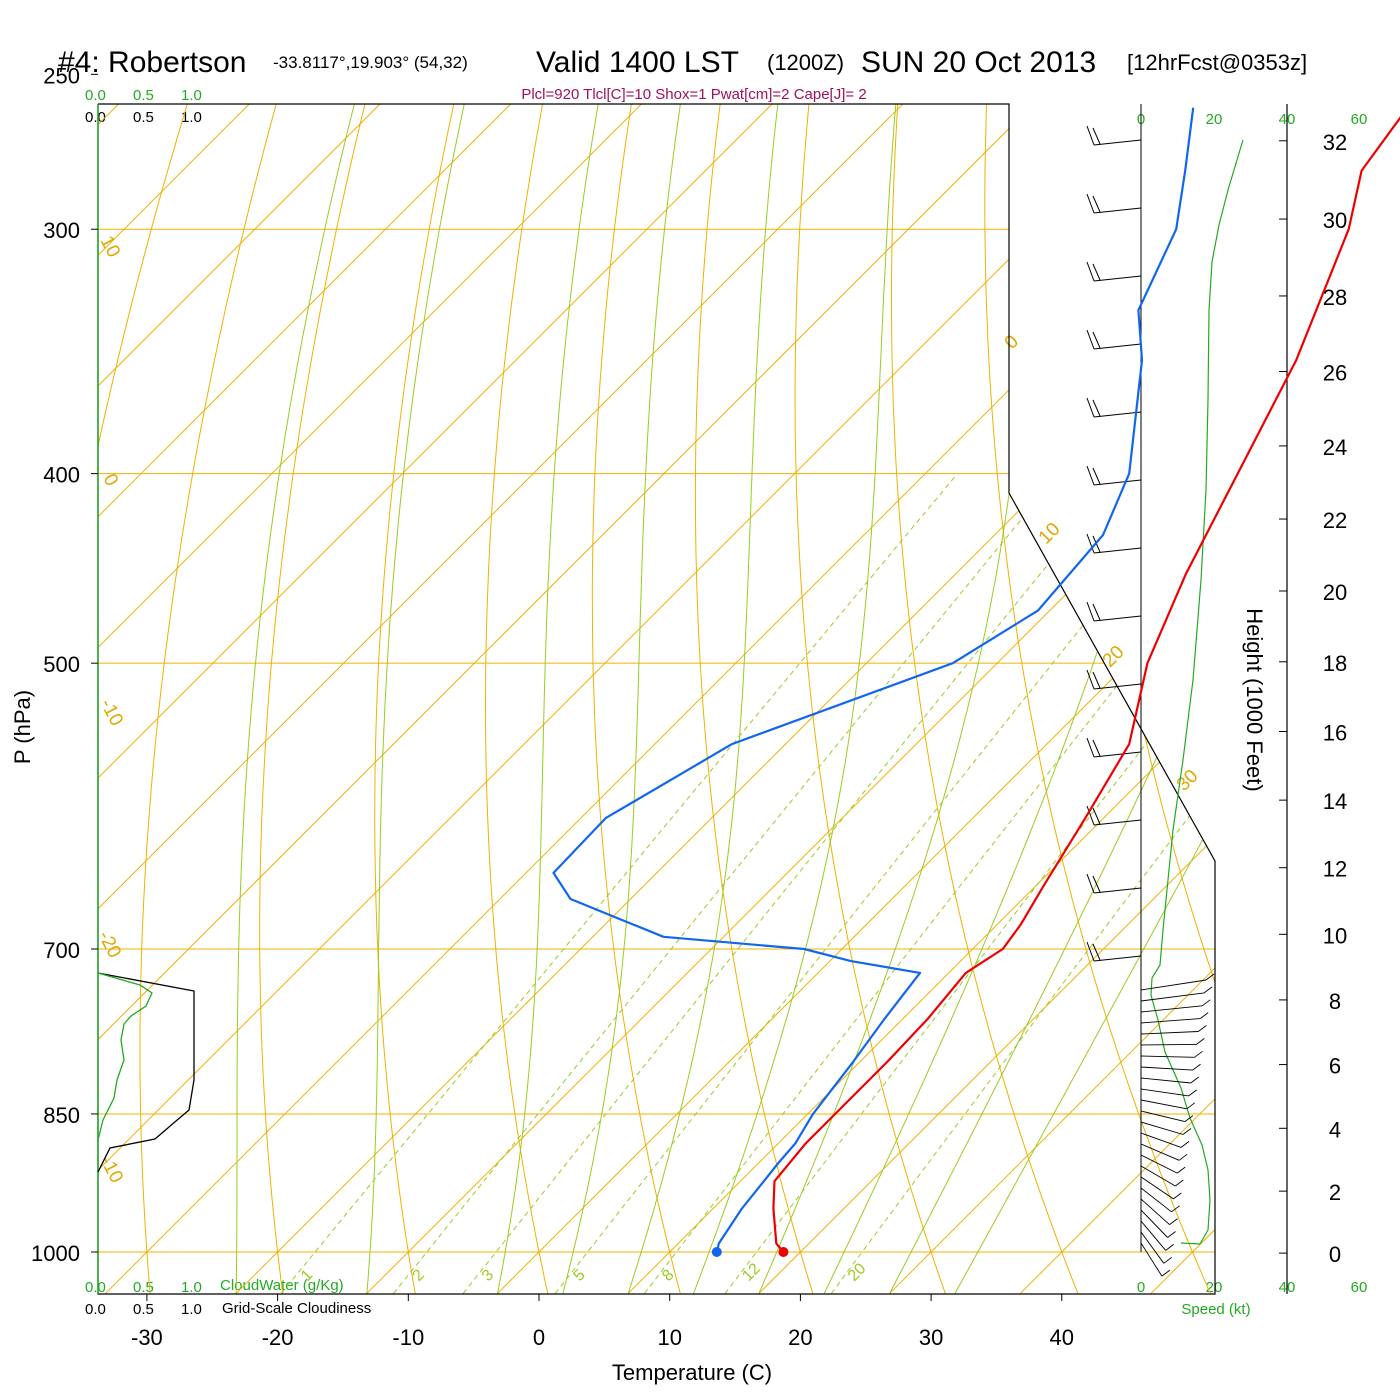  I want to click on speed-label: Speed (kt), so click(1215, 1309).